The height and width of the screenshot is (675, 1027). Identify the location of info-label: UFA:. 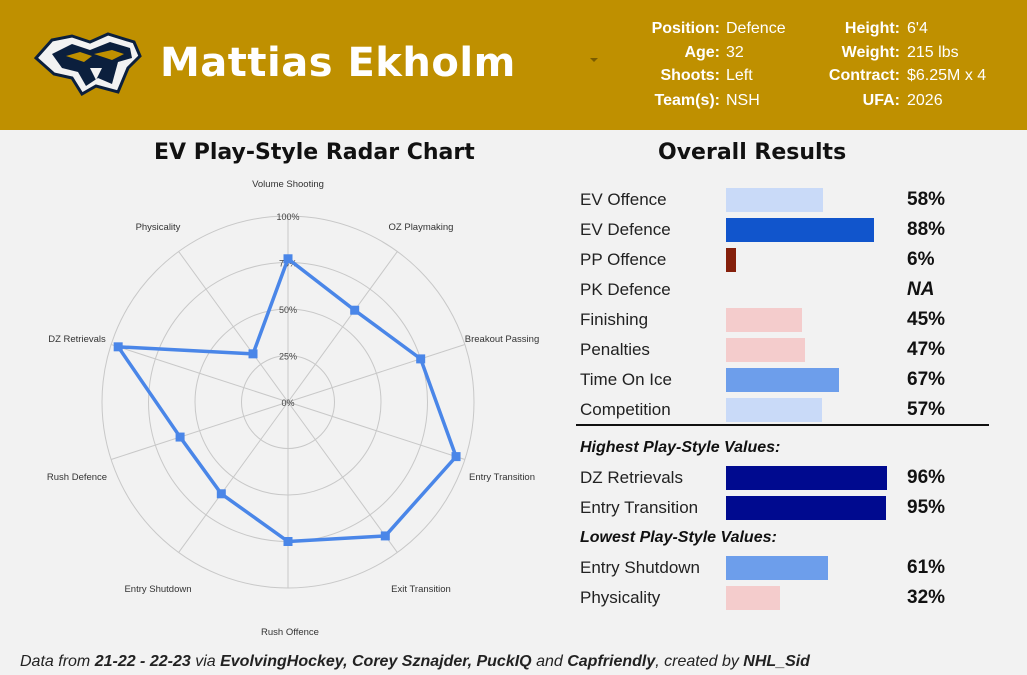
(881, 100).